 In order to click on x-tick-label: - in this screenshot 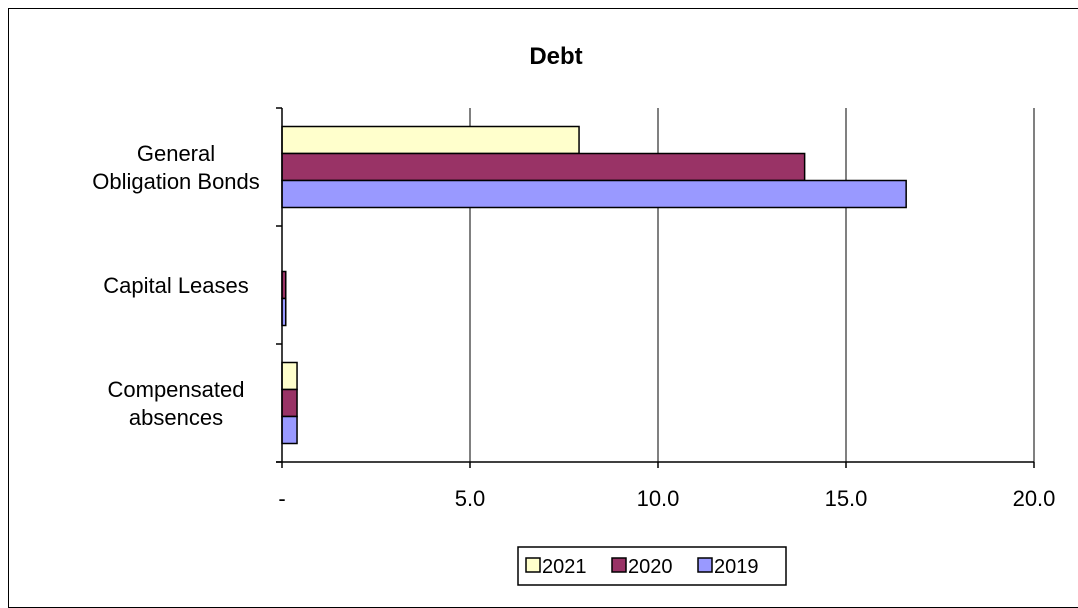, I will do `click(281, 498)`.